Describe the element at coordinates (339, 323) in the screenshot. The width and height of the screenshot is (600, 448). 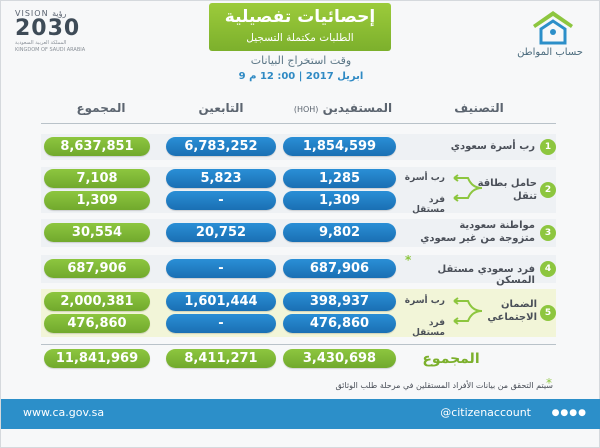
I see `row5b-beneficiaries: 476,860` at that location.